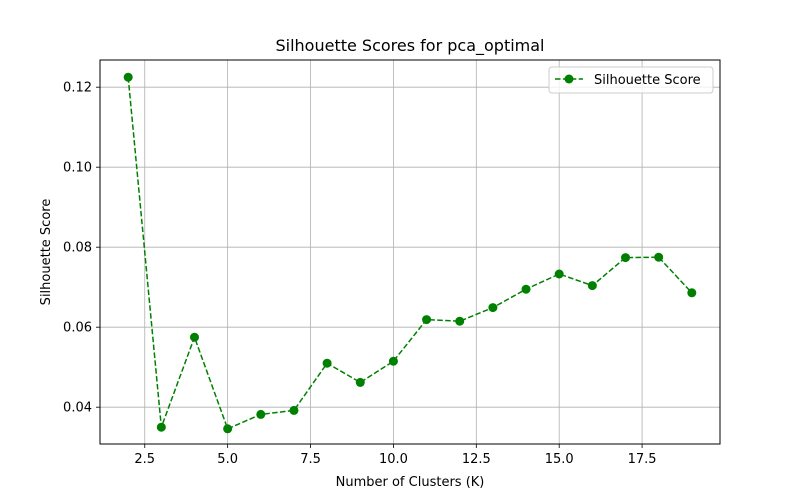 The width and height of the screenshot is (800, 500). I want to click on y-tick-label: 0.06, so click(77, 328).